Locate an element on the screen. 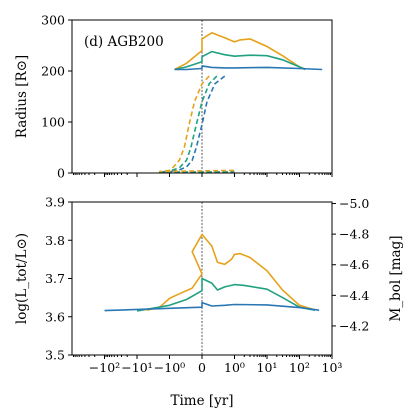 This screenshot has height=415, width=415. top-y-tick-label: 200 is located at coordinates (53, 71).